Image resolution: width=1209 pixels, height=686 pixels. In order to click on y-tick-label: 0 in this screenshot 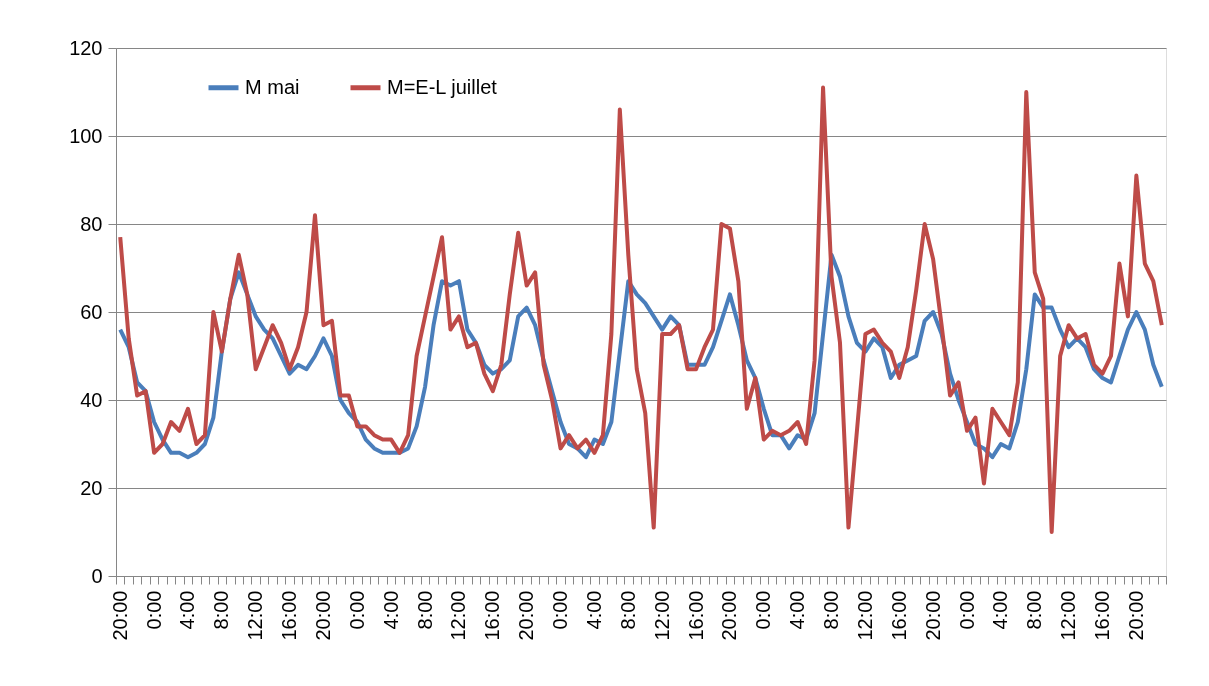, I will do `click(97, 575)`.